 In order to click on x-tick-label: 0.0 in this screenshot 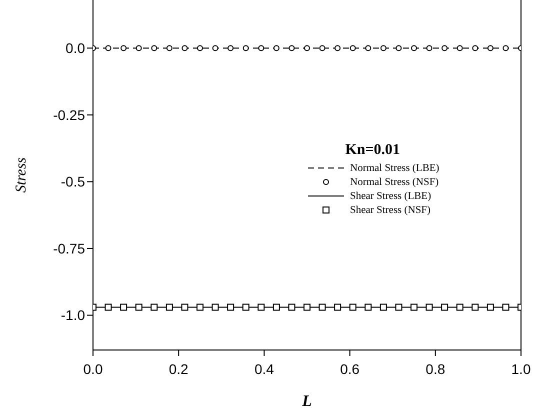, I will do `click(93, 368)`.